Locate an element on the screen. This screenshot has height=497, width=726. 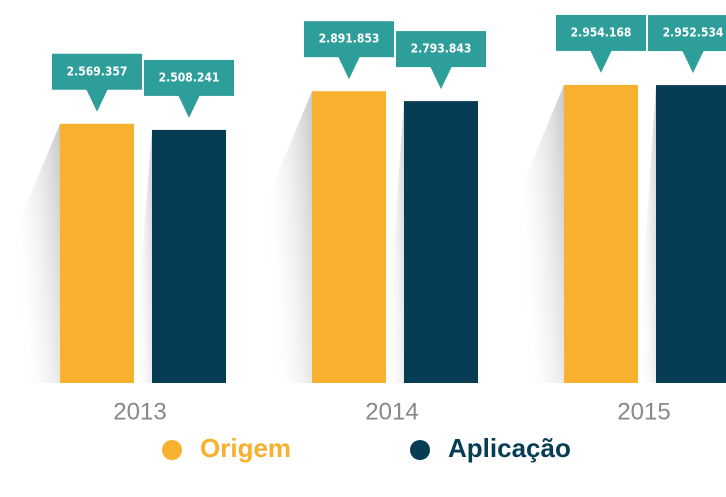
legend-label: Origem is located at coordinates (245, 448).